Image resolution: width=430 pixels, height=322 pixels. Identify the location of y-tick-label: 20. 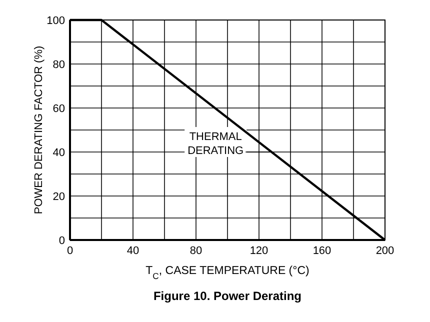
(58, 197).